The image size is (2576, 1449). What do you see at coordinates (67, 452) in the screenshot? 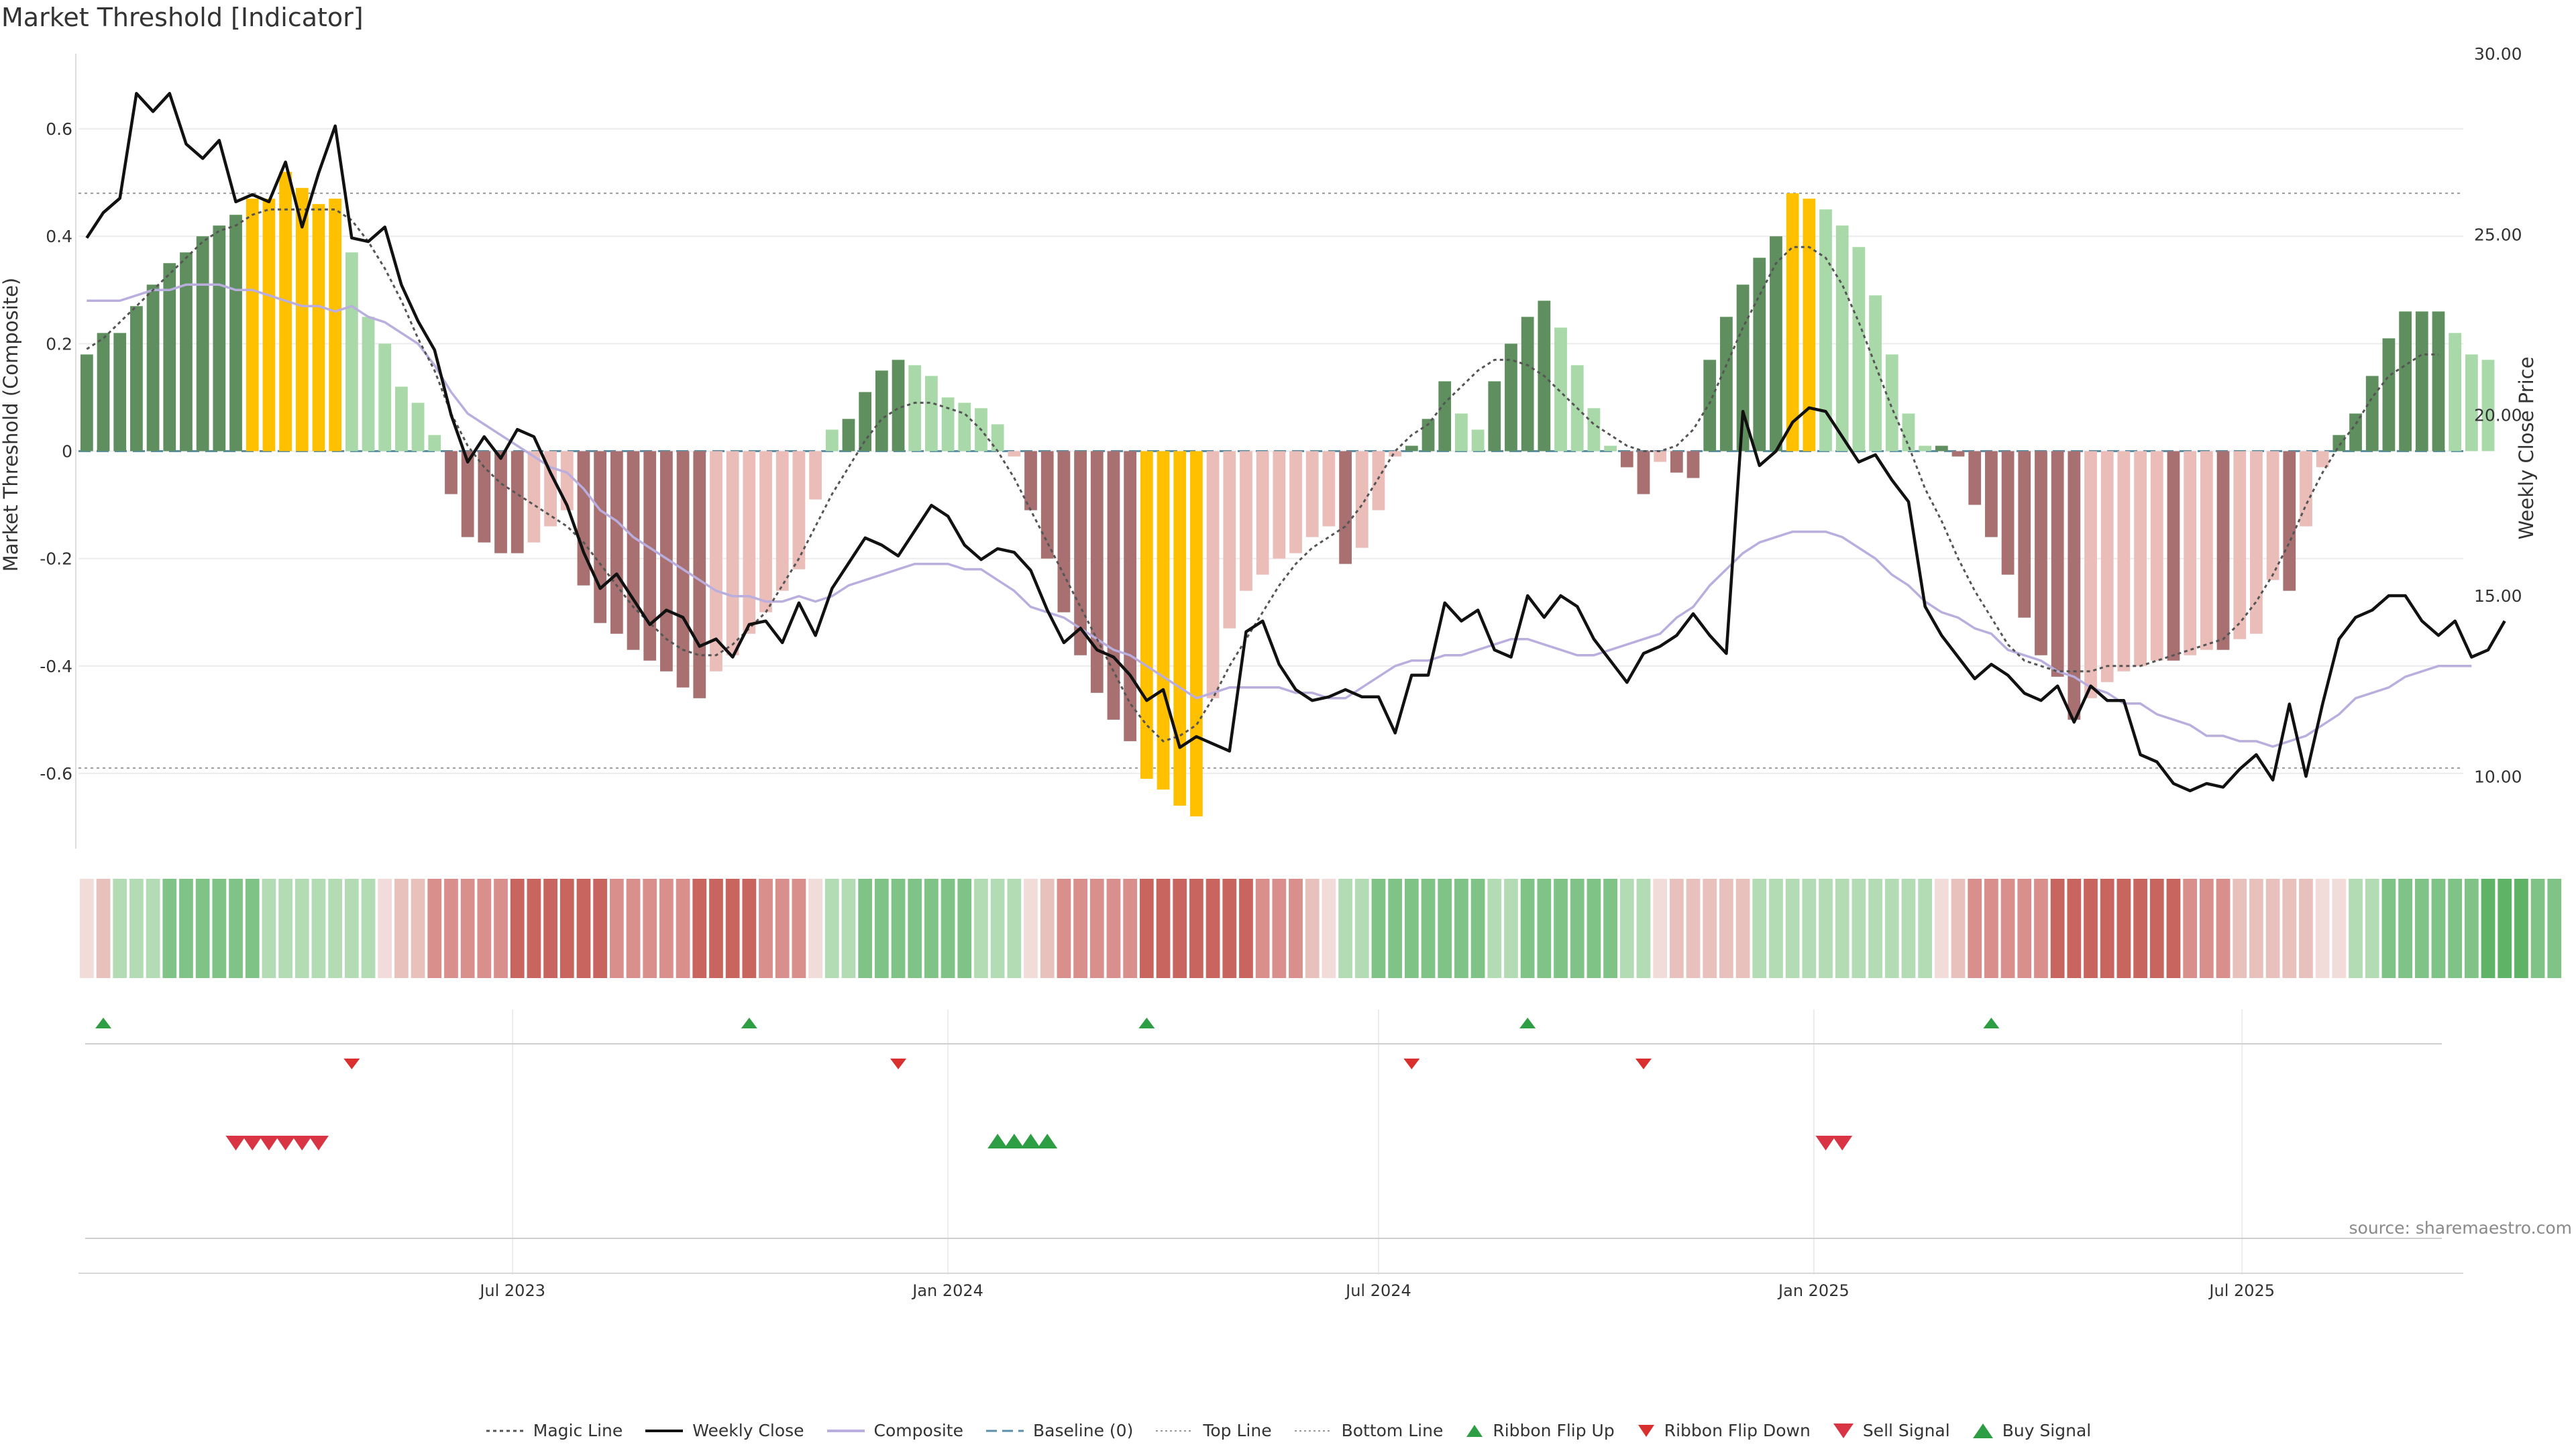
I see `y-tick-label: 0` at bounding box center [67, 452].